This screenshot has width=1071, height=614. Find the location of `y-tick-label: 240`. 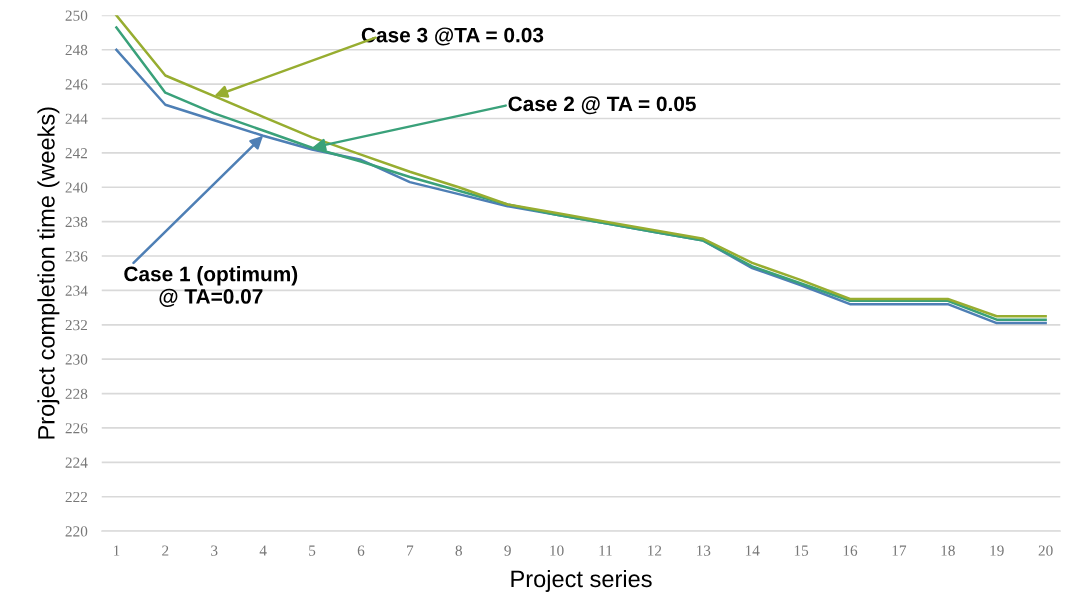

y-tick-label: 240 is located at coordinates (76, 187).